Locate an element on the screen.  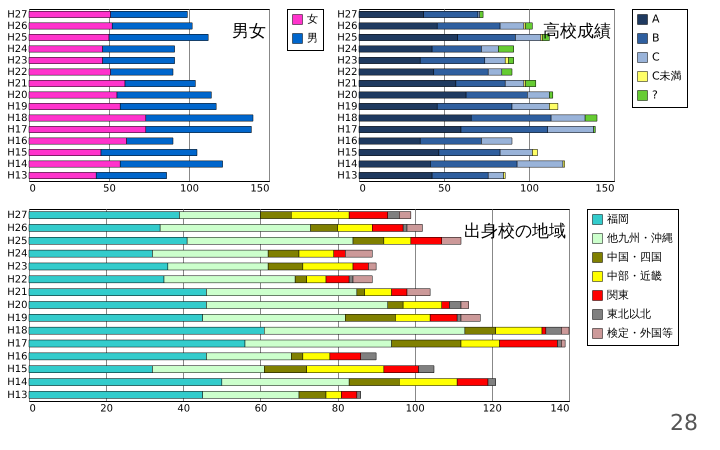
legend-label: C未満 is located at coordinates (667, 76).